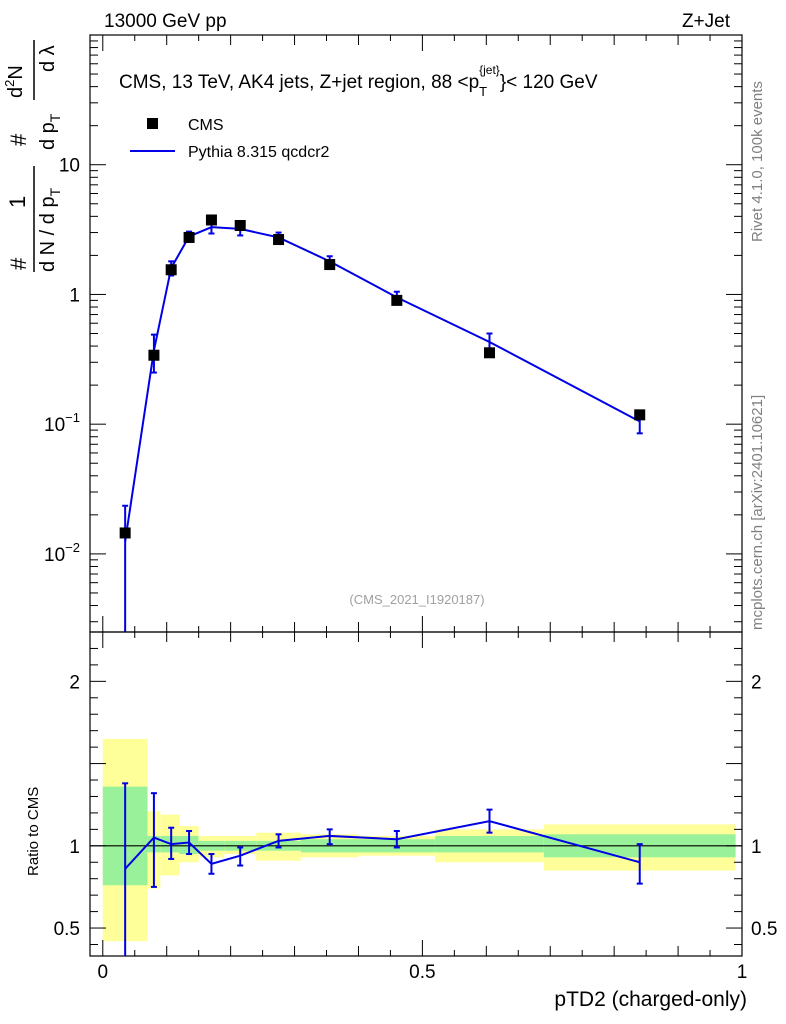  Describe the element at coordinates (102, 972) in the screenshot. I see `x-tick-label: 0` at that location.